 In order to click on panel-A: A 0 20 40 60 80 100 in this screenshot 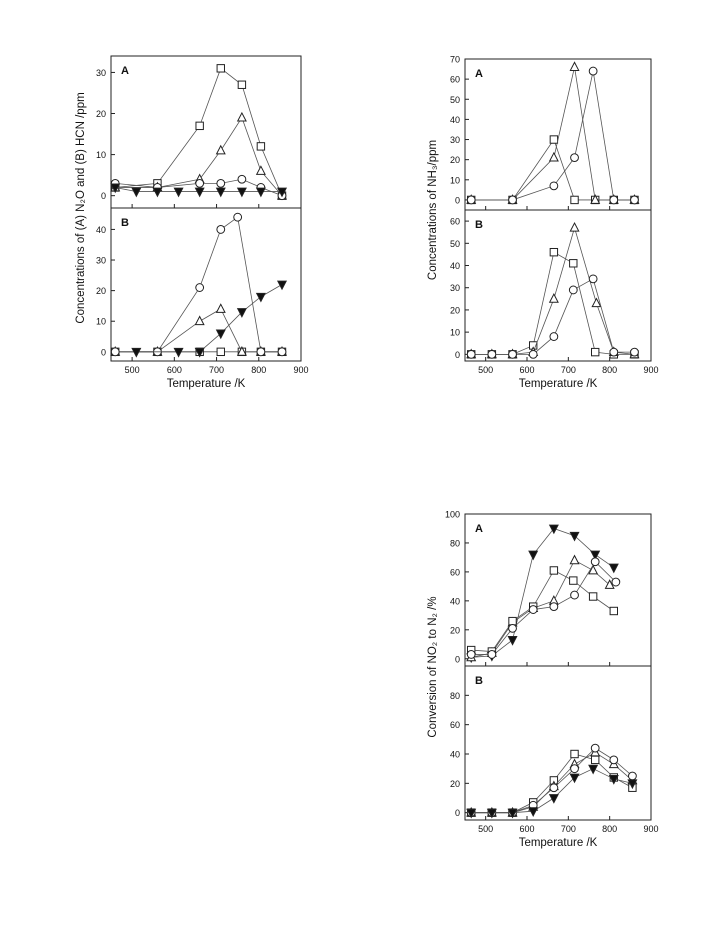, I will do `click(548, 588)`.